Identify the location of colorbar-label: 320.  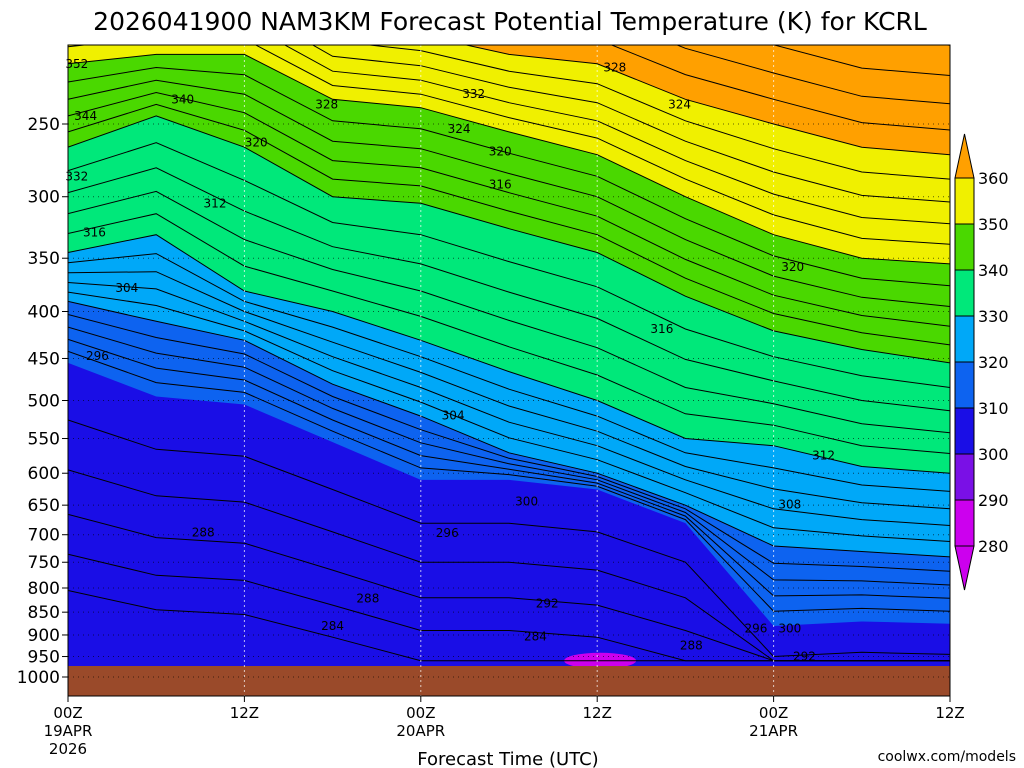
(993, 362).